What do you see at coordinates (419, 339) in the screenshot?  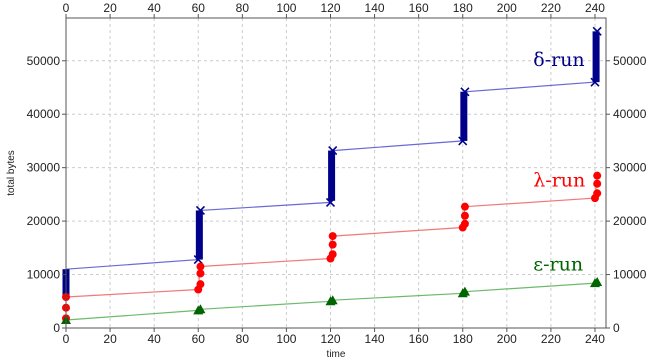 I see `x-tick-label-bottom: 160` at bounding box center [419, 339].